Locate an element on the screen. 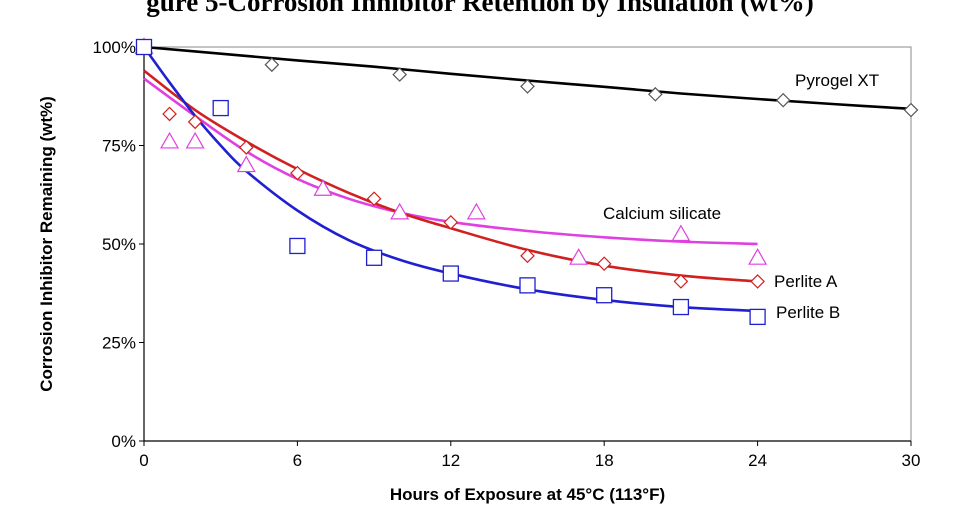  y-ticks: 0% 25% 50% 75% 100% is located at coordinates (118, 244).